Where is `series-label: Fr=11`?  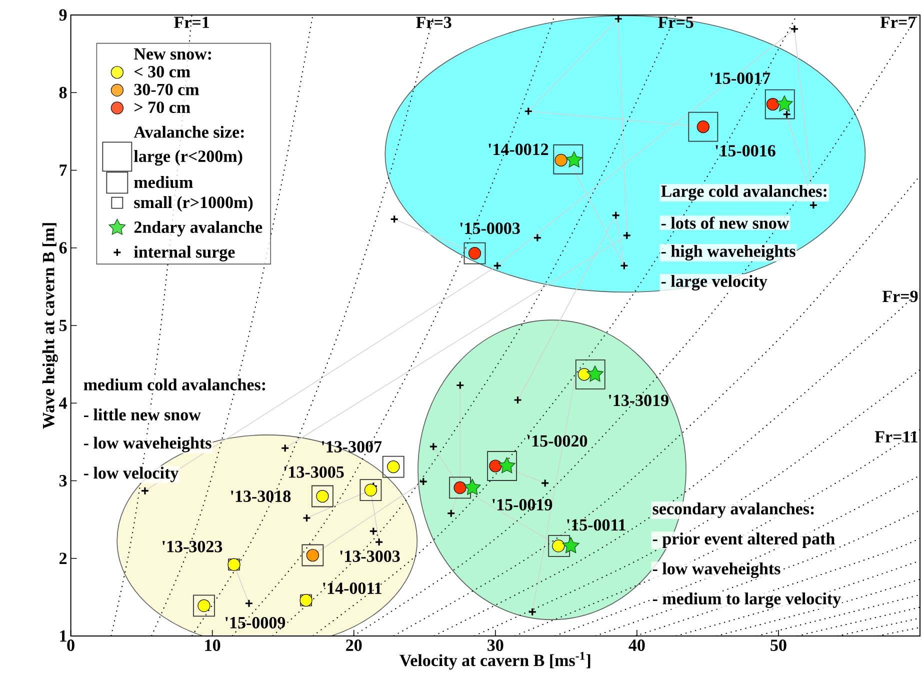 series-label: Fr=11 is located at coordinates (896, 436).